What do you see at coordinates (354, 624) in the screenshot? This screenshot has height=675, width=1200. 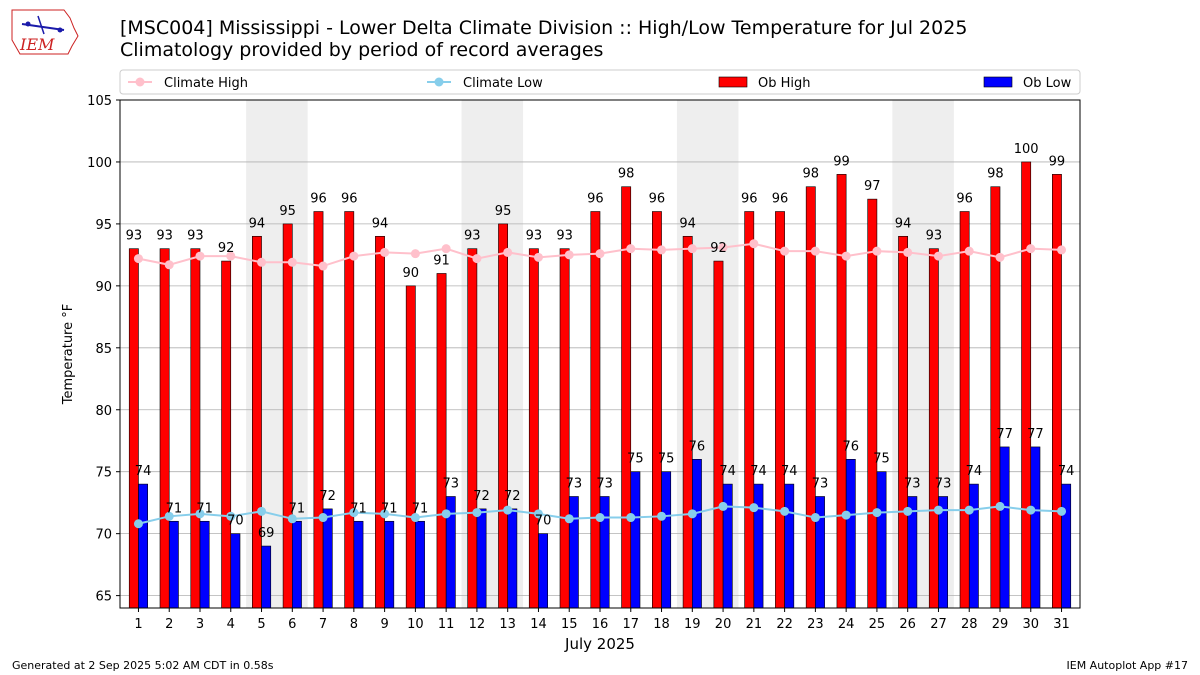 I see `x-tick-label: 8` at bounding box center [354, 624].